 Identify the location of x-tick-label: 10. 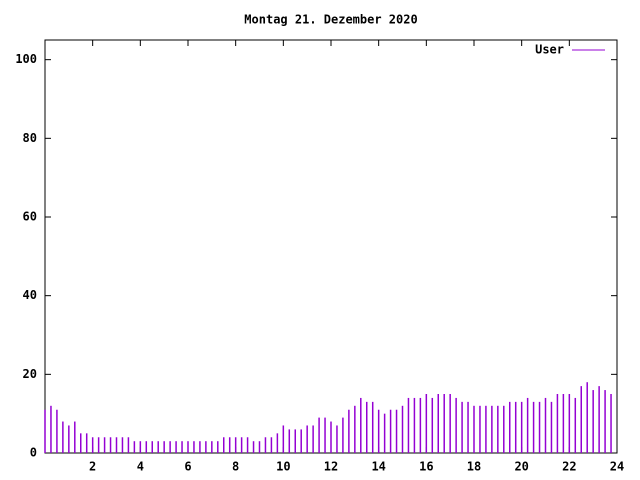
(283, 467).